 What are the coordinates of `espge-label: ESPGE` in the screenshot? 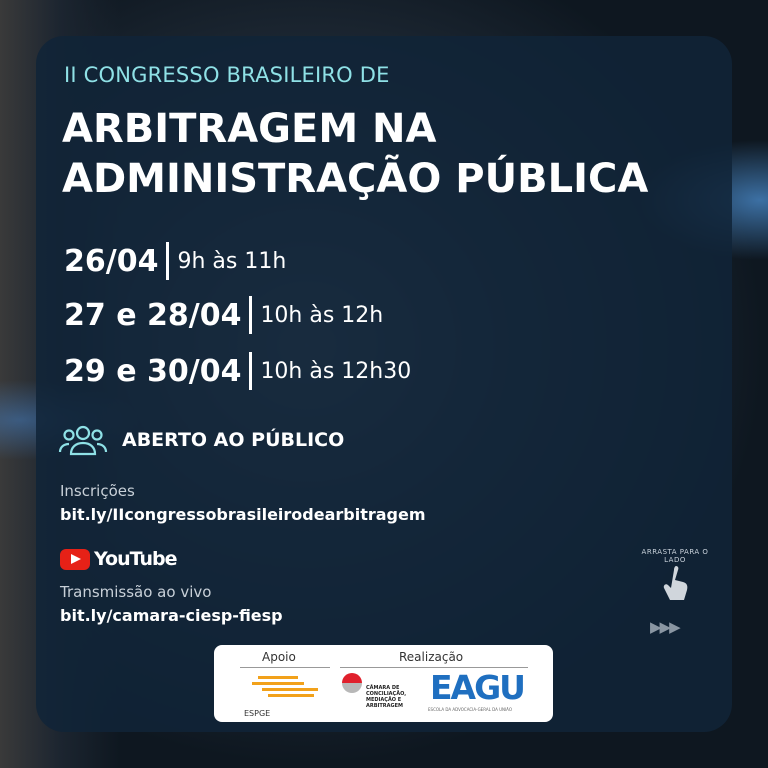 It's located at (257, 713).